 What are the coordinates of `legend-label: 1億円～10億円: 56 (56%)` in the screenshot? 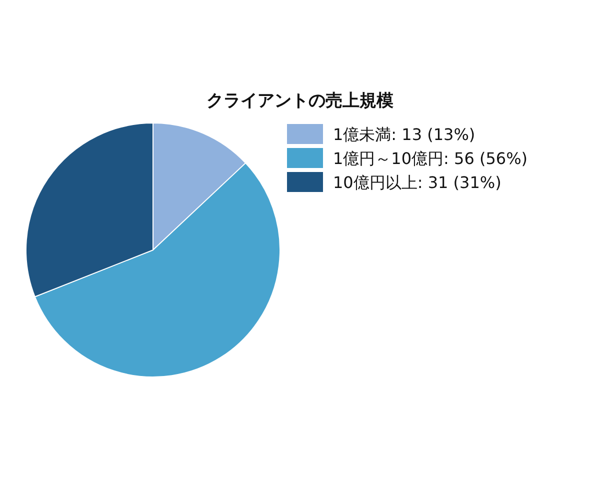 It's located at (430, 158).